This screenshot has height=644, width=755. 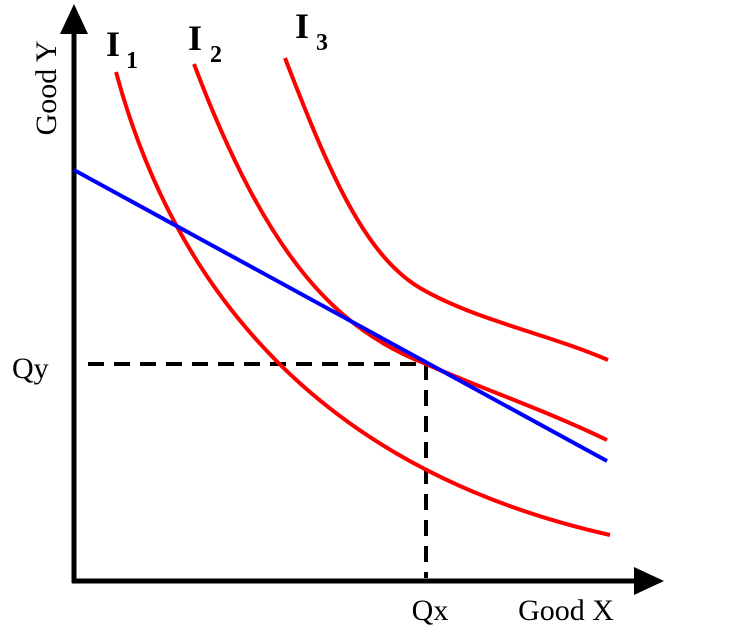 What do you see at coordinates (649, 581) in the screenshot?
I see `x-axis-arrowhead` at bounding box center [649, 581].